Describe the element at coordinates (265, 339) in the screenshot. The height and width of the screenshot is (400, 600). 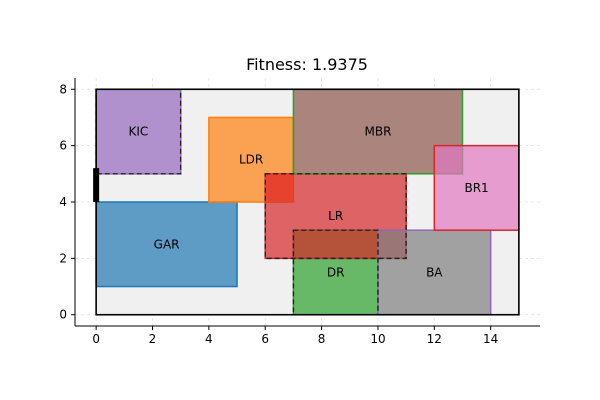
I see `x-tick-label: 6` at that location.